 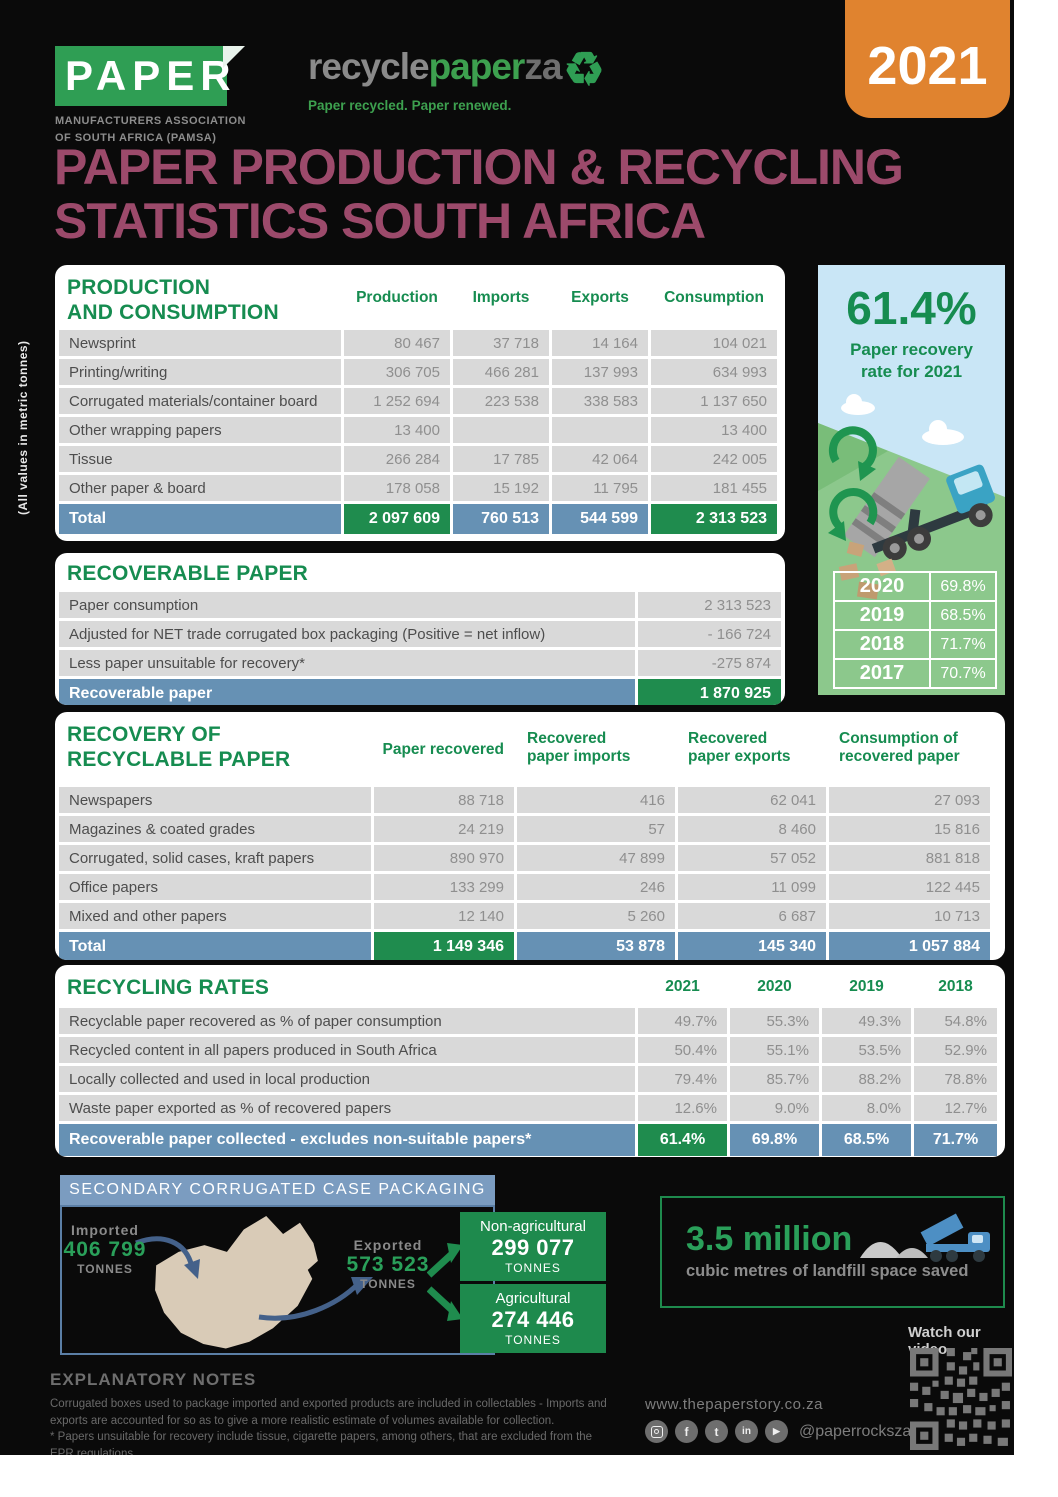 I want to click on year-badge: 2021, so click(x=927, y=59).